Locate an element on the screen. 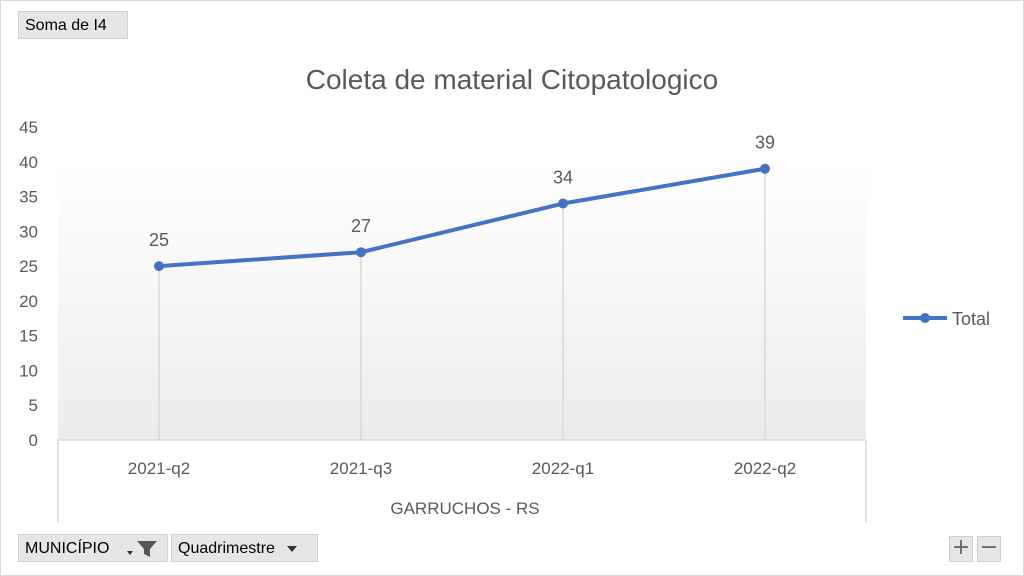 This screenshot has width=1024, height=576. series-total is located at coordinates (462, 217).